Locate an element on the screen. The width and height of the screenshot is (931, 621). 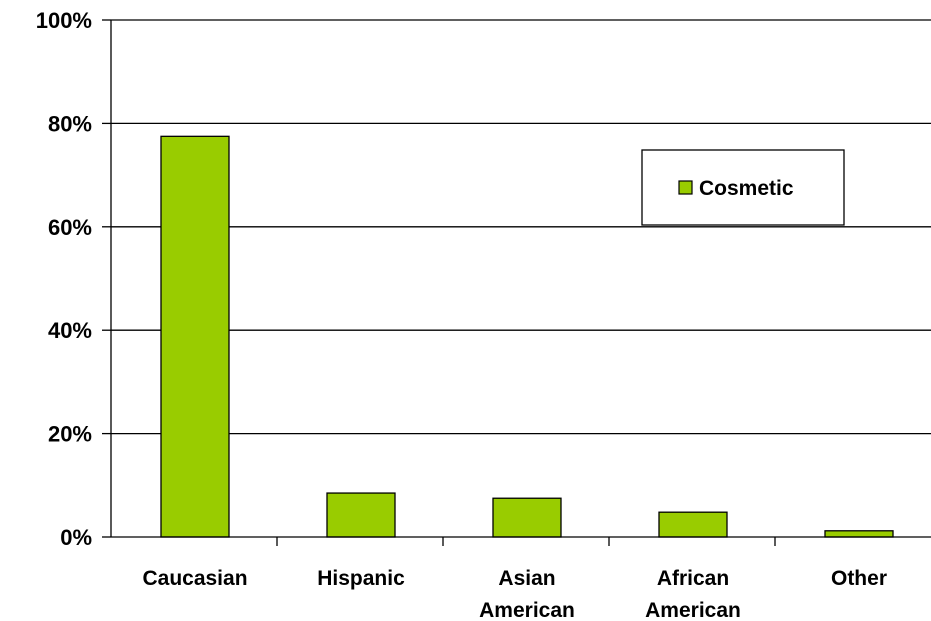
y-tick-label: 40% is located at coordinates (70, 330).